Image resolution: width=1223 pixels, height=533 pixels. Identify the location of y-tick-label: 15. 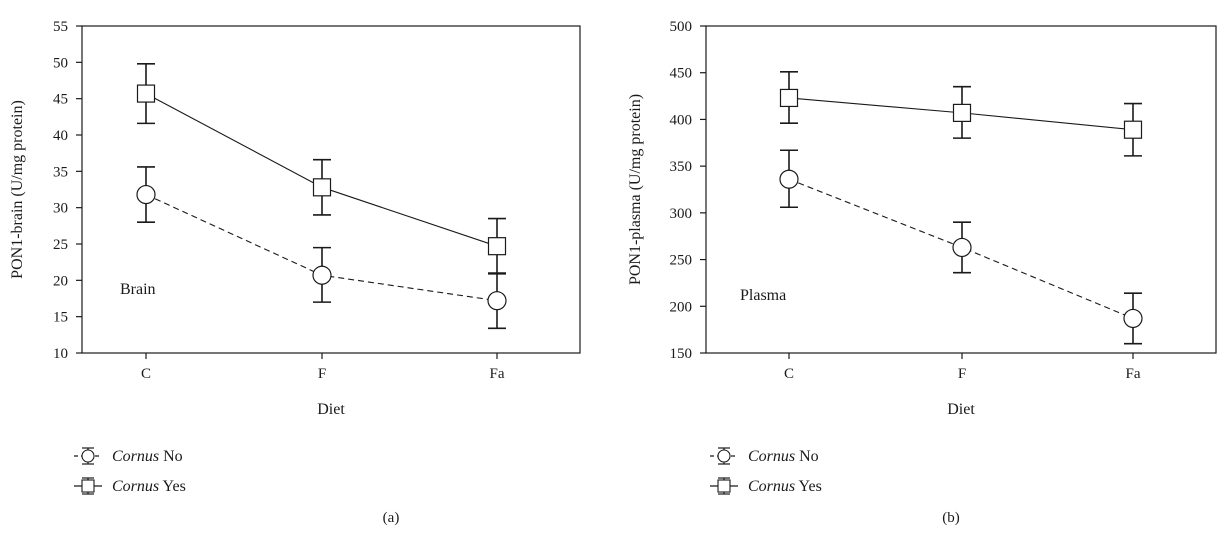
(60, 318).